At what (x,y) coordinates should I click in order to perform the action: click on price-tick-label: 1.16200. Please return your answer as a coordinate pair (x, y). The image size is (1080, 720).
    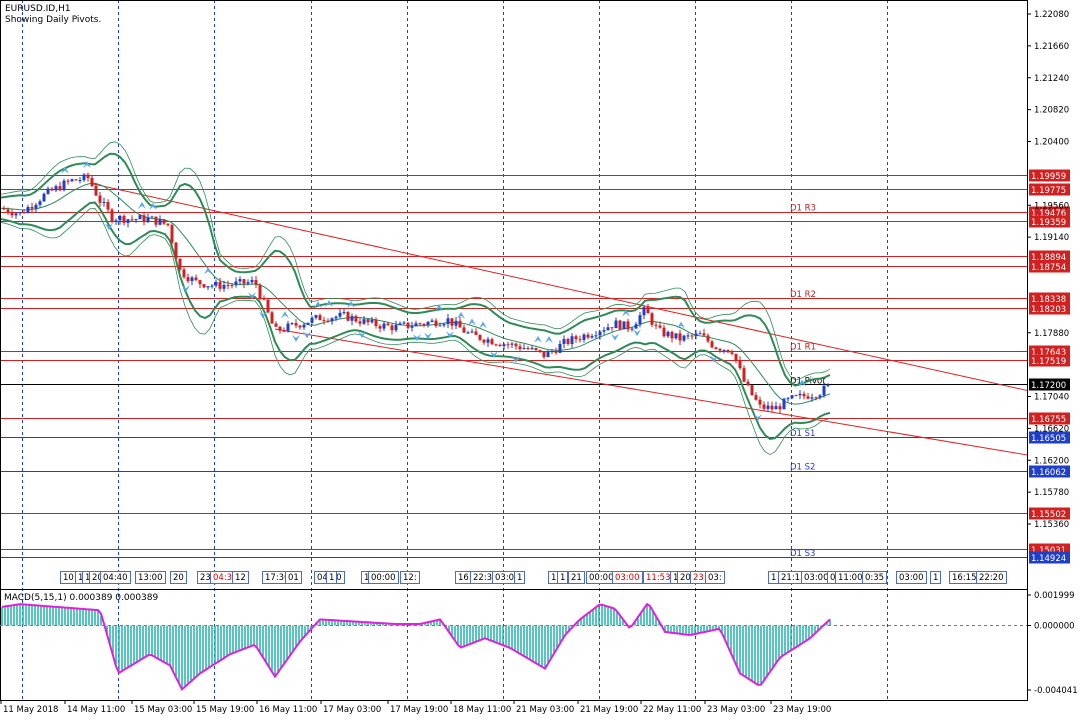
    Looking at the image, I should click on (1051, 461).